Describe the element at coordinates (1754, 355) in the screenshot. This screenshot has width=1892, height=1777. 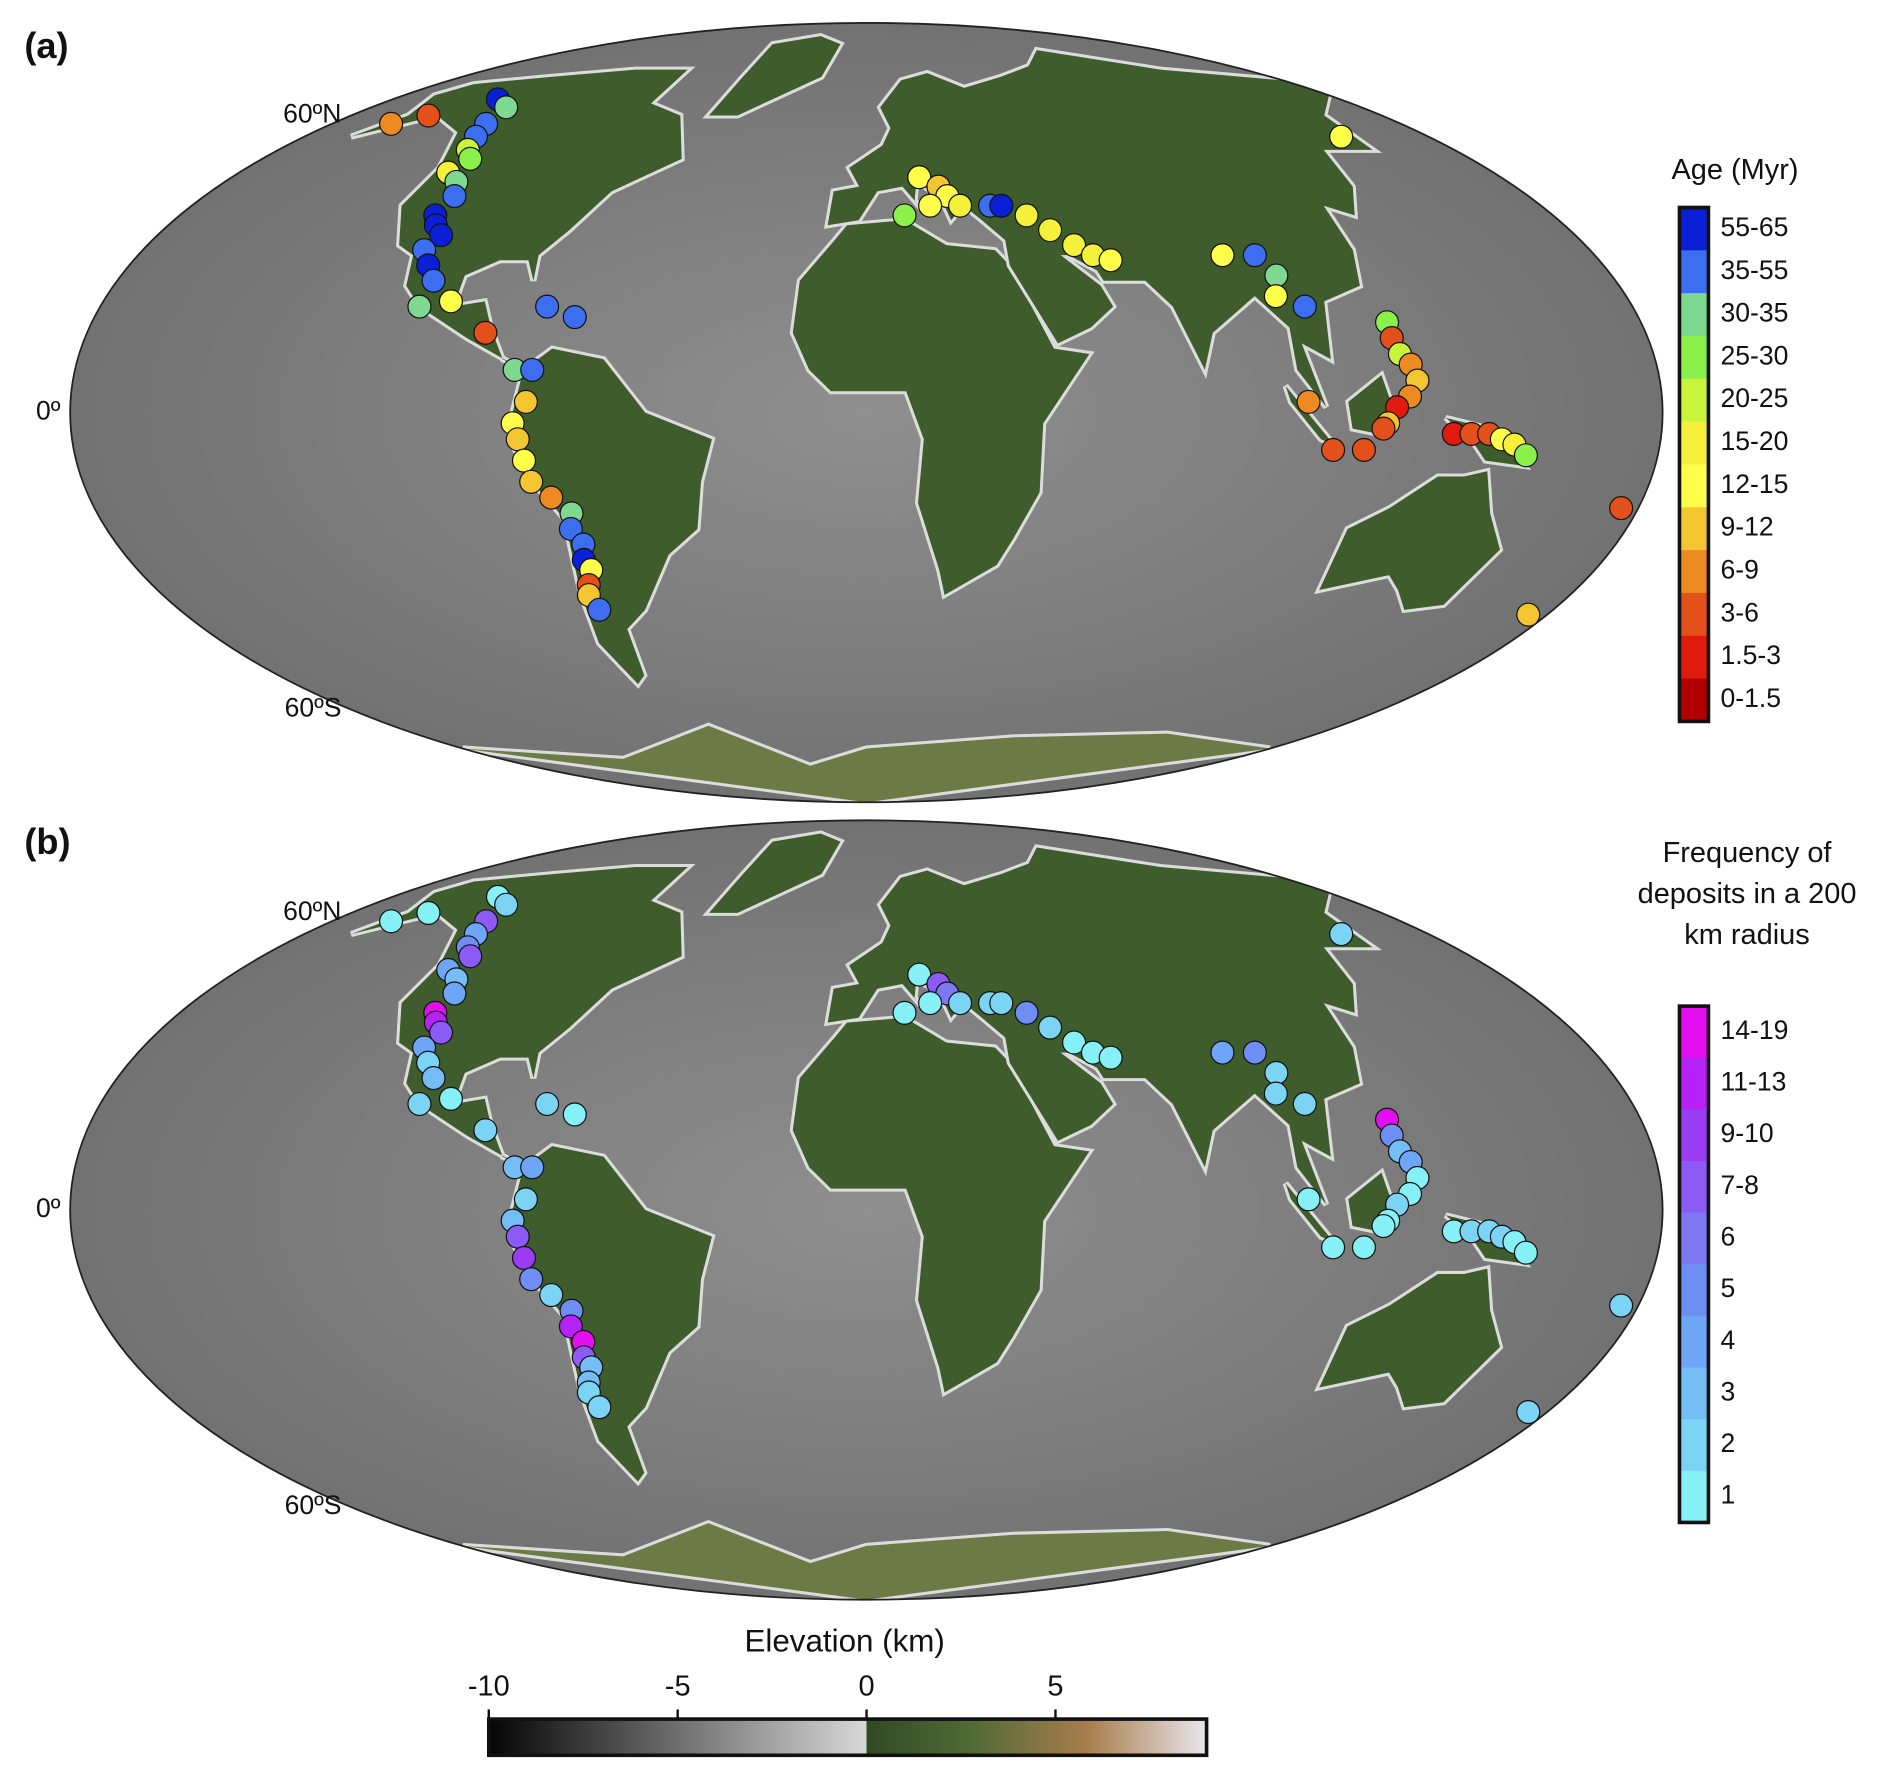
I see `legend-label: 25-30` at that location.